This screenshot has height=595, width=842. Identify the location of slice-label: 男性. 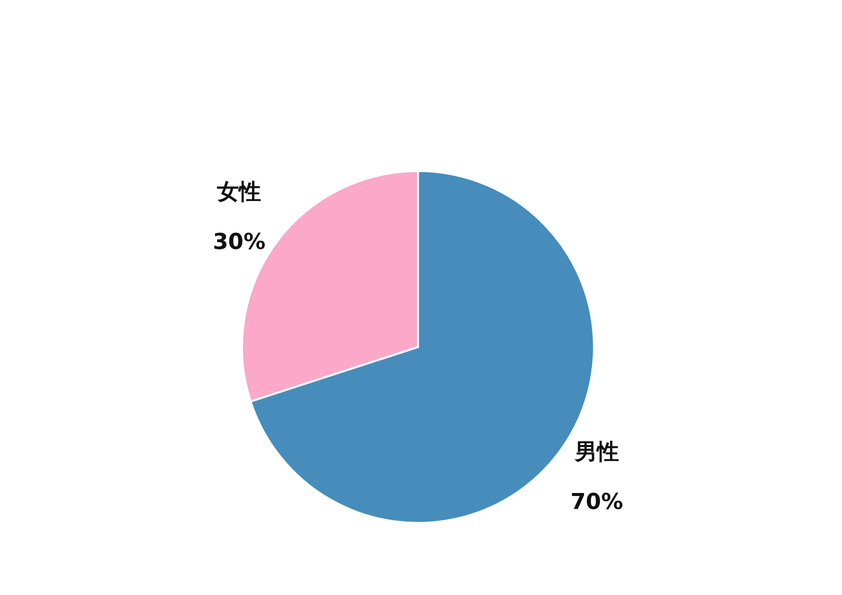
(596, 452).